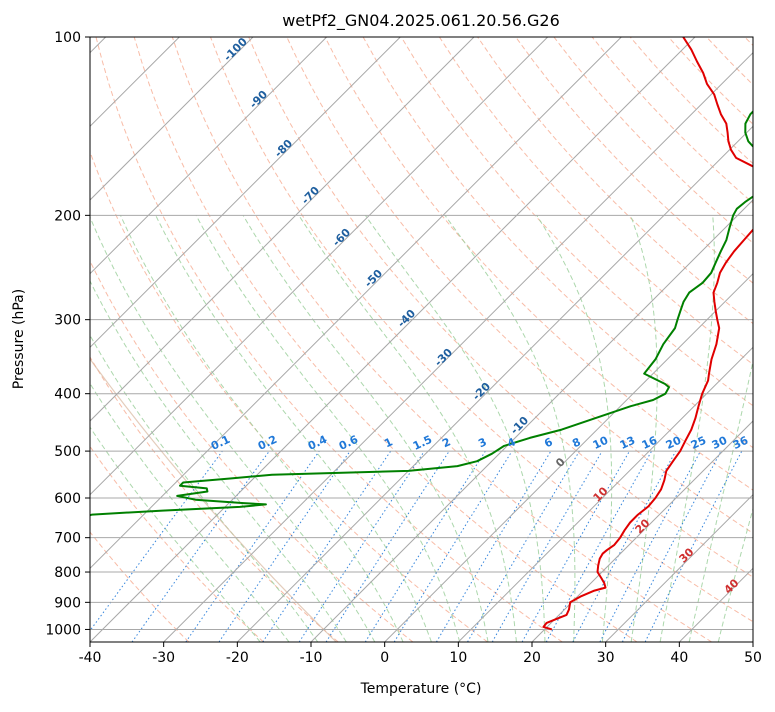  What do you see at coordinates (237, 658) in the screenshot?
I see `x-tick-label: -20` at bounding box center [237, 658].